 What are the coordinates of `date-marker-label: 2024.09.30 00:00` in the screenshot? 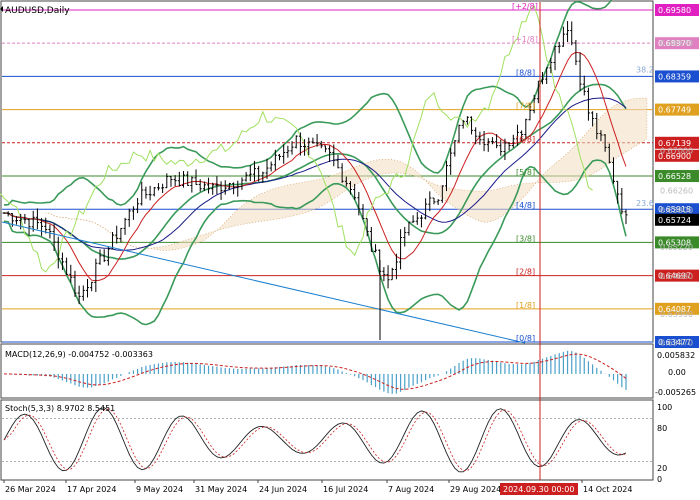 It's located at (538, 489).